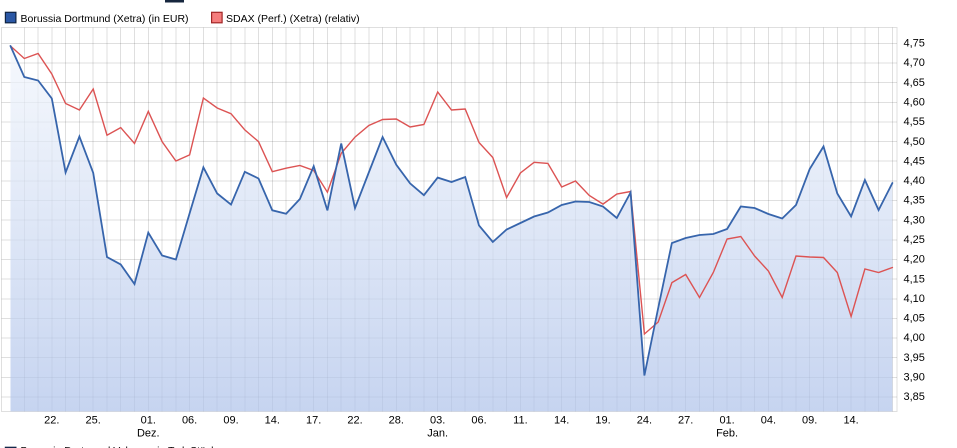 This screenshot has width=957, height=448. What do you see at coordinates (914, 220) in the screenshot?
I see `svg-text: 4,30` at bounding box center [914, 220].